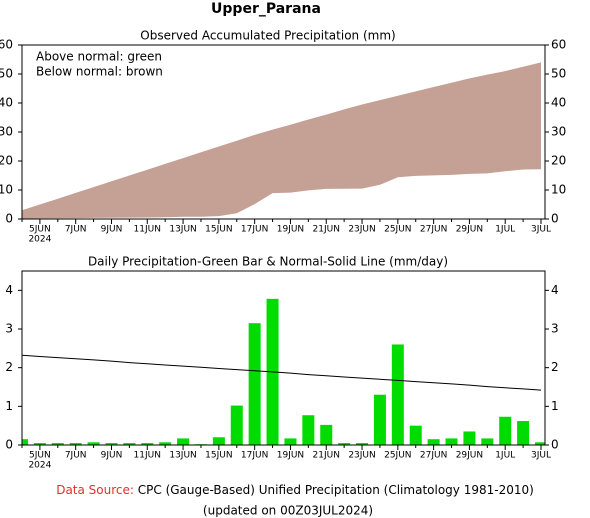 The height and width of the screenshot is (518, 590). I want to click on y2-tick-label: 60, so click(558, 45).